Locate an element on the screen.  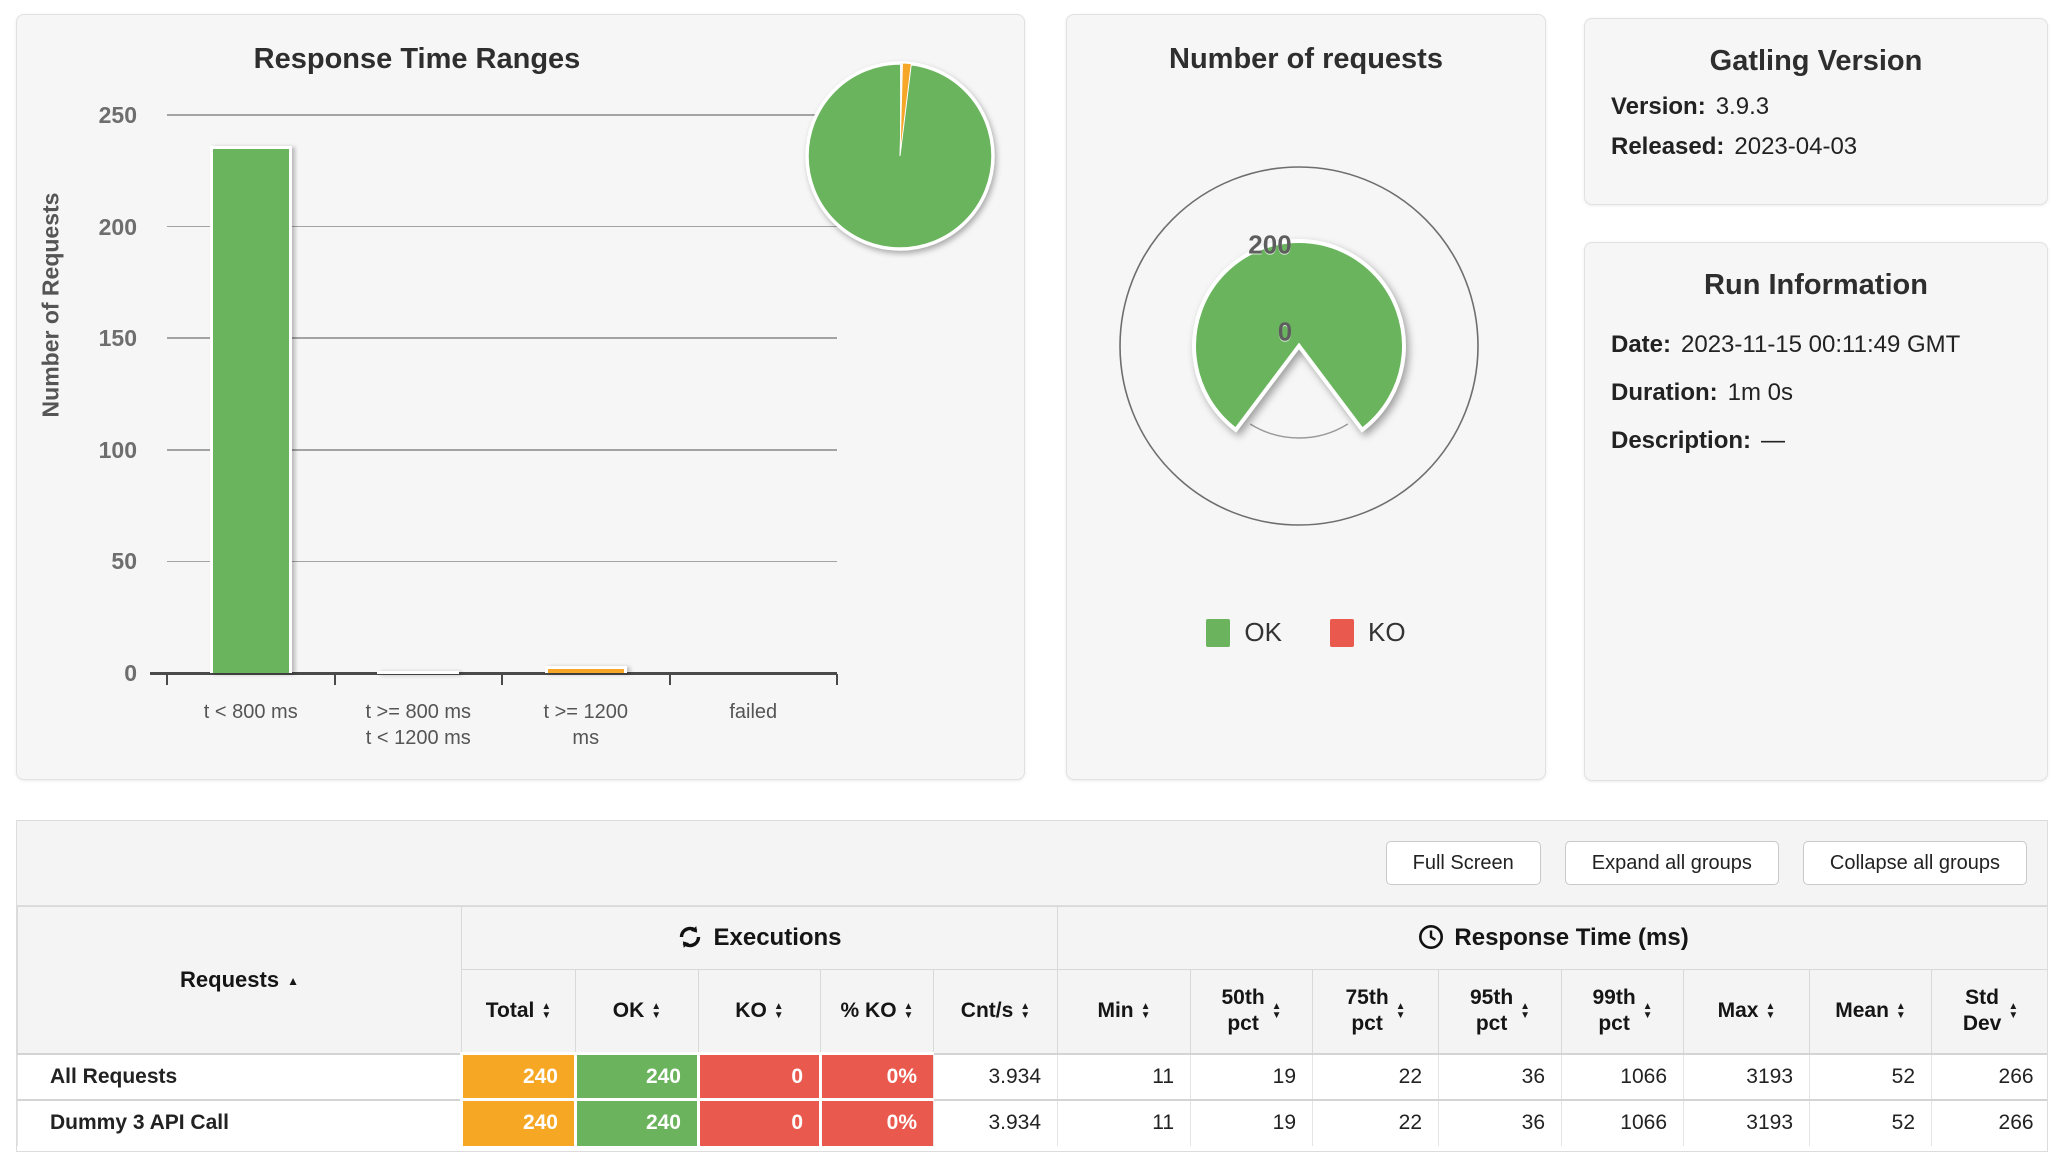
column-header-ok: OK ▲ ▼ is located at coordinates (637, 1011).